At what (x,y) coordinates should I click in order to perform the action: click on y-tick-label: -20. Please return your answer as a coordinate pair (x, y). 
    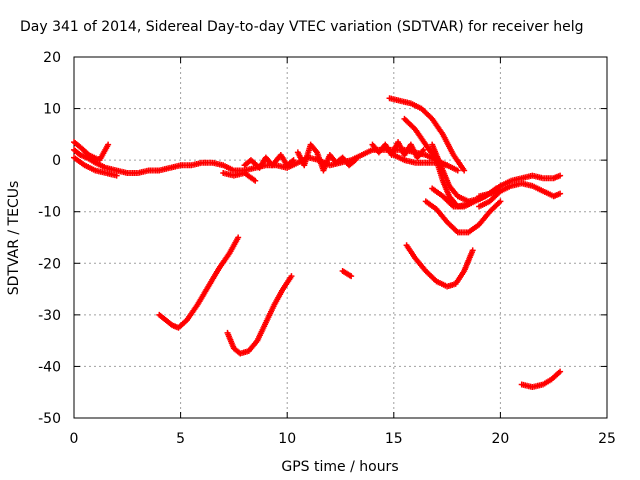
    Looking at the image, I should click on (49, 264).